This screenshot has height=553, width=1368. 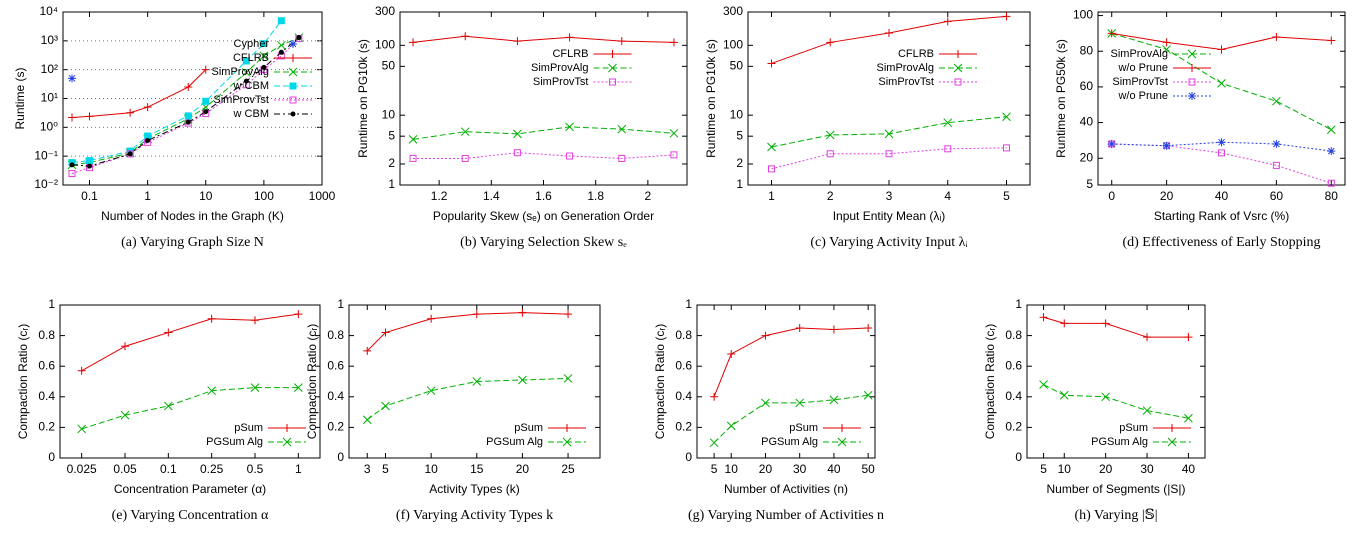 I want to click on x-tick-label: 10, so click(x=206, y=196).